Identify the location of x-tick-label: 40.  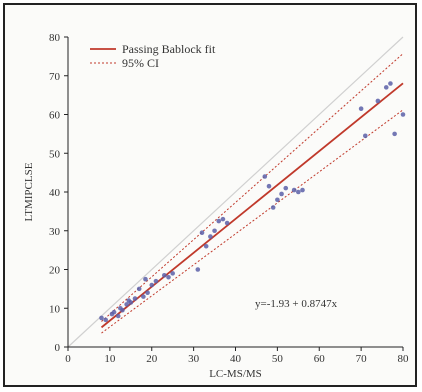
(236, 359).